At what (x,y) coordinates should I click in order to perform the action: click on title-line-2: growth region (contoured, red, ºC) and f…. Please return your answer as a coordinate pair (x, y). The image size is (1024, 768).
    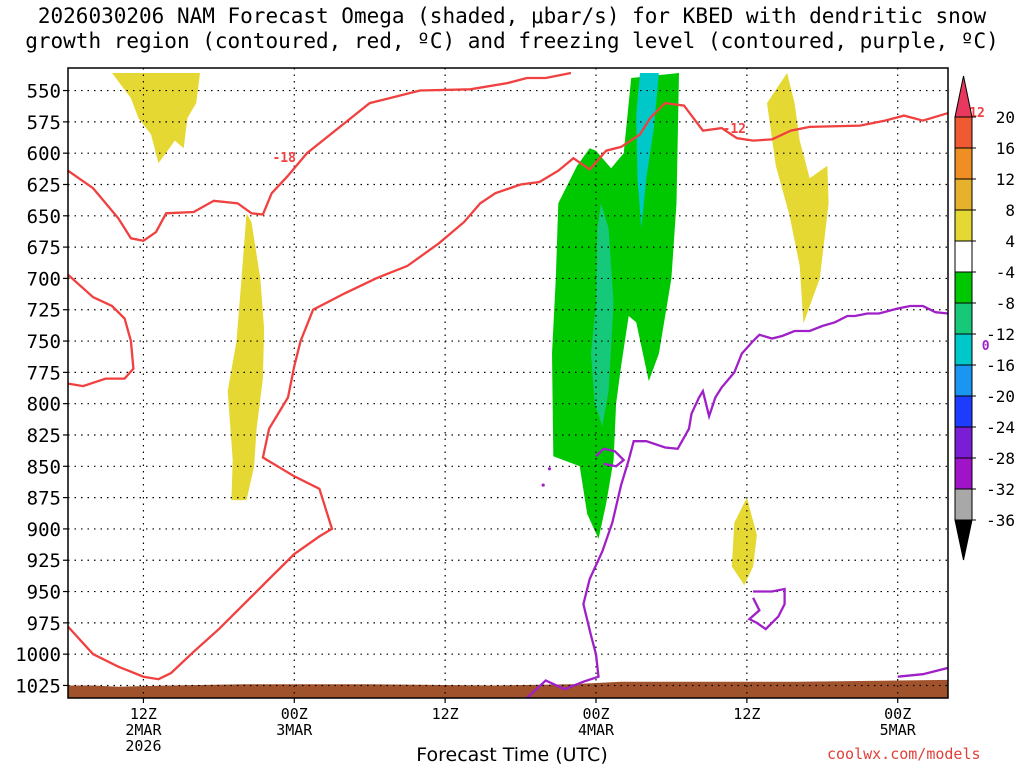
    Looking at the image, I should click on (512, 41).